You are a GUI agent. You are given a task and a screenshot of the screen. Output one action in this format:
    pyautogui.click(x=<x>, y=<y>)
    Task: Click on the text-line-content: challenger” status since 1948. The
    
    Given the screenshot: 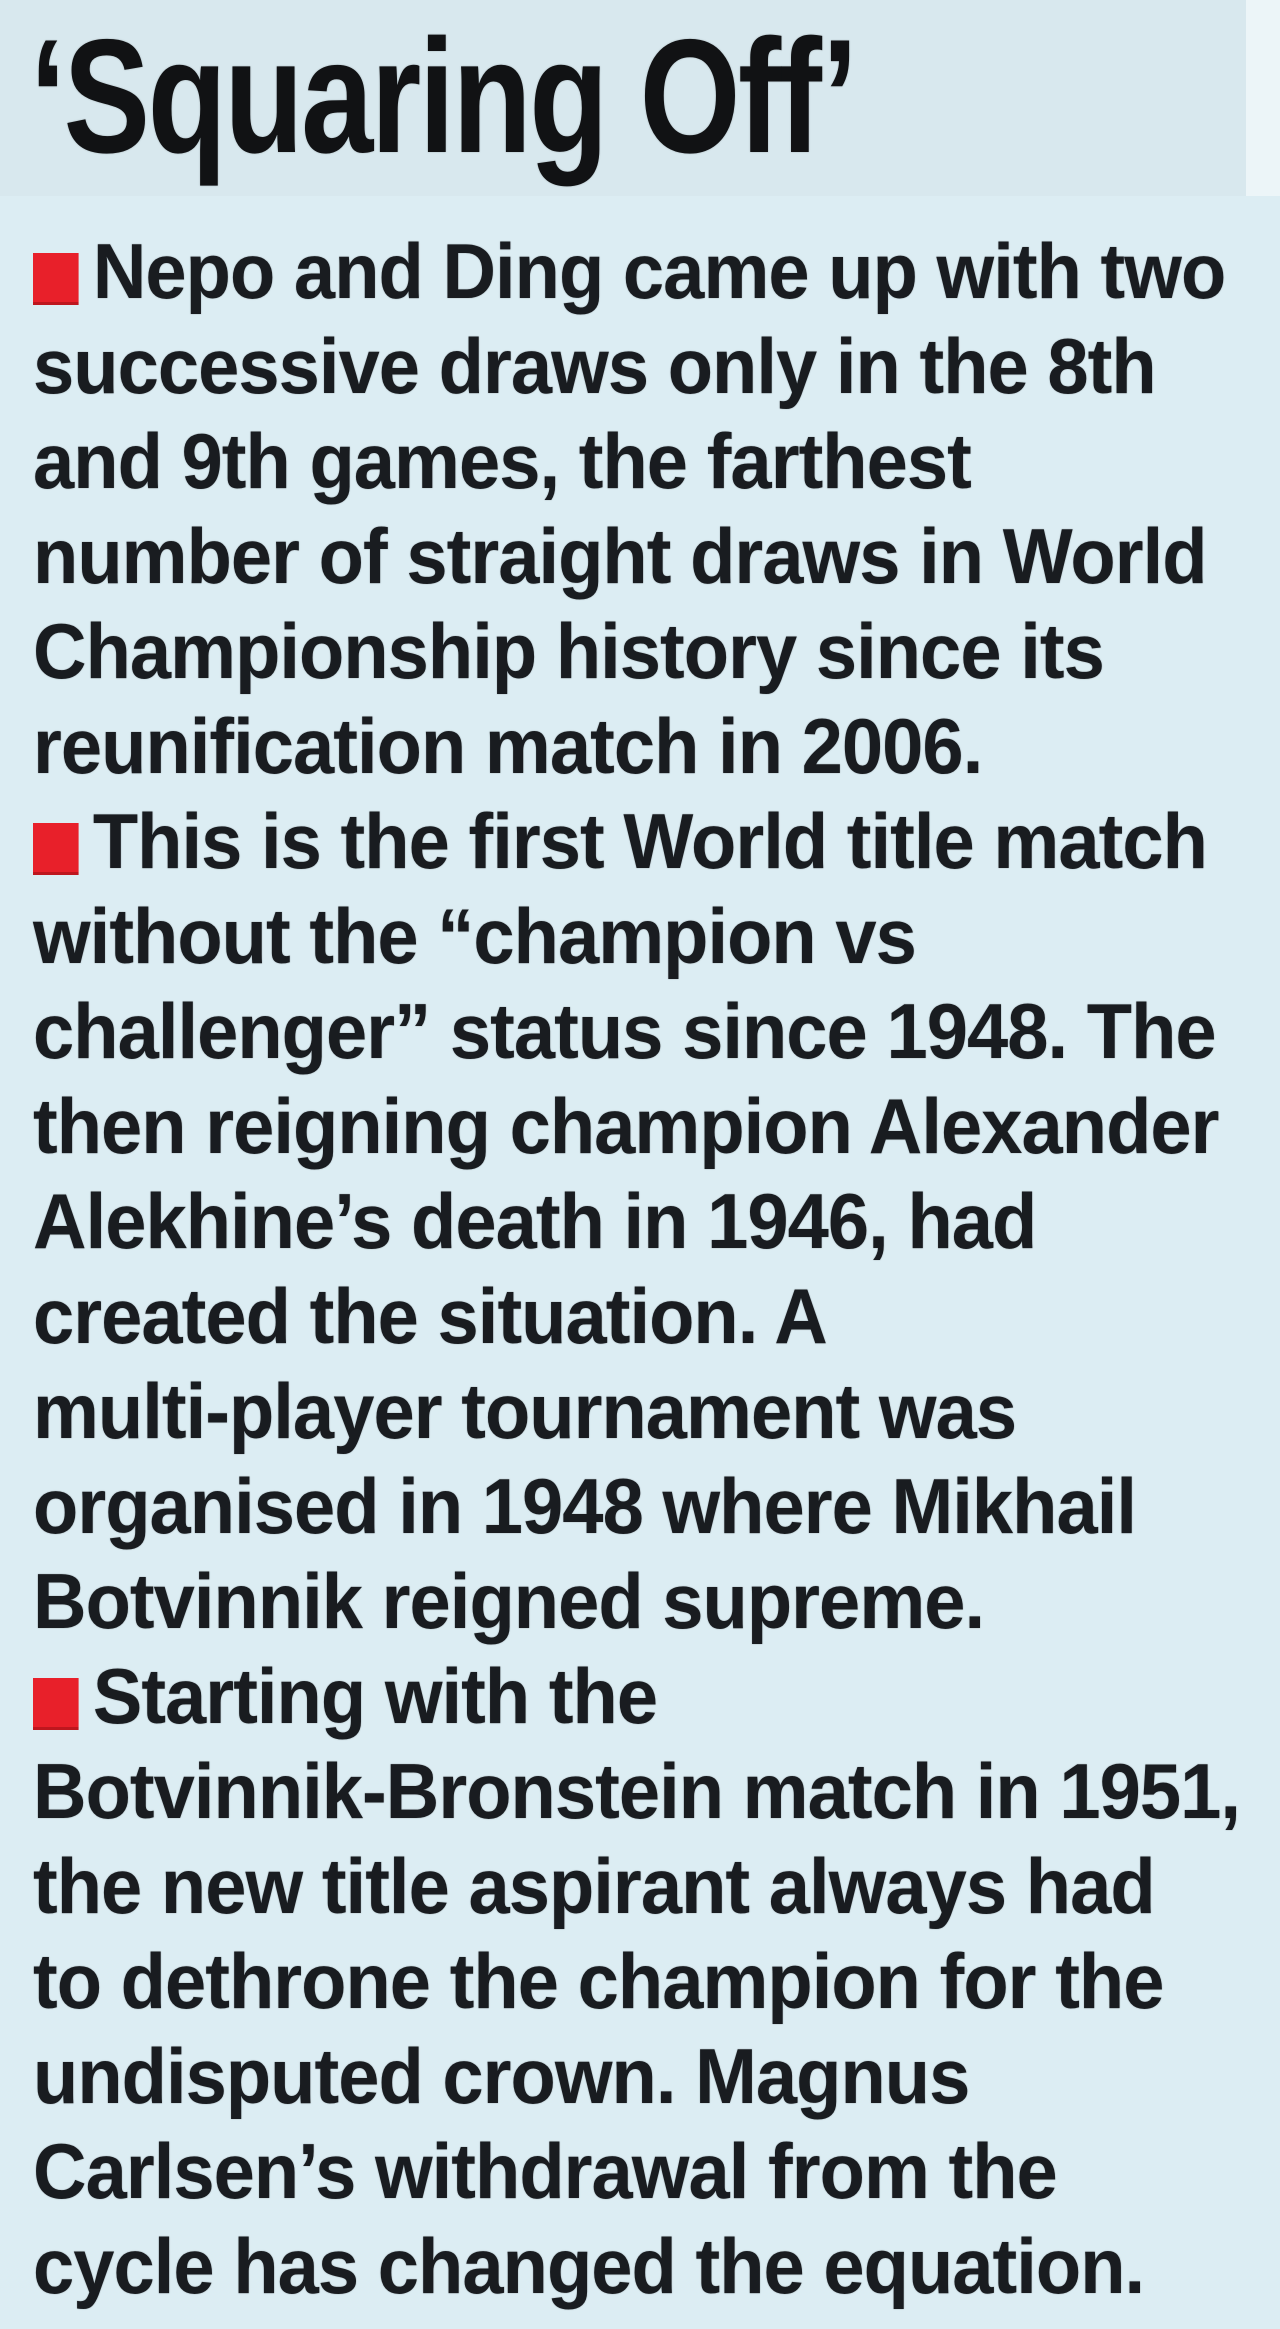 What is the action you would take?
    pyautogui.click(x=625, y=1031)
    